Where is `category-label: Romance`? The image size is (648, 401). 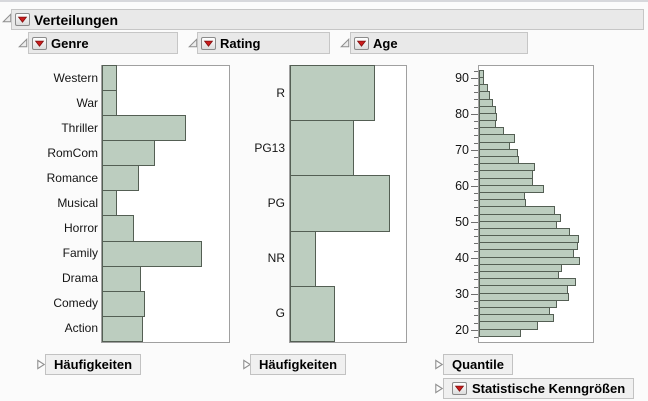 category-label: Romance is located at coordinates (72, 177).